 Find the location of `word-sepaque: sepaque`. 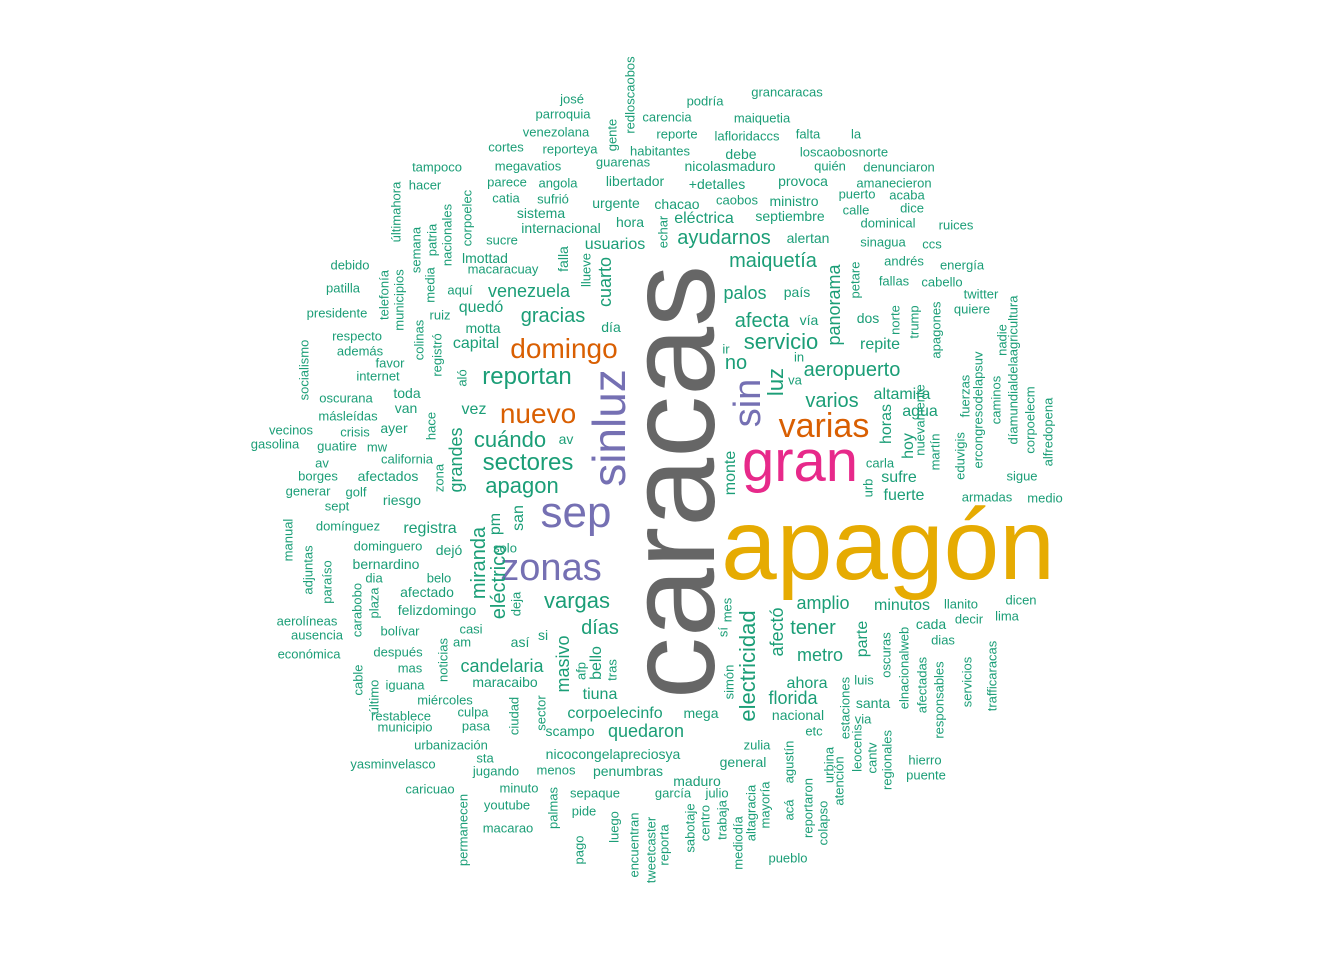

word-sepaque: sepaque is located at coordinates (595, 793).